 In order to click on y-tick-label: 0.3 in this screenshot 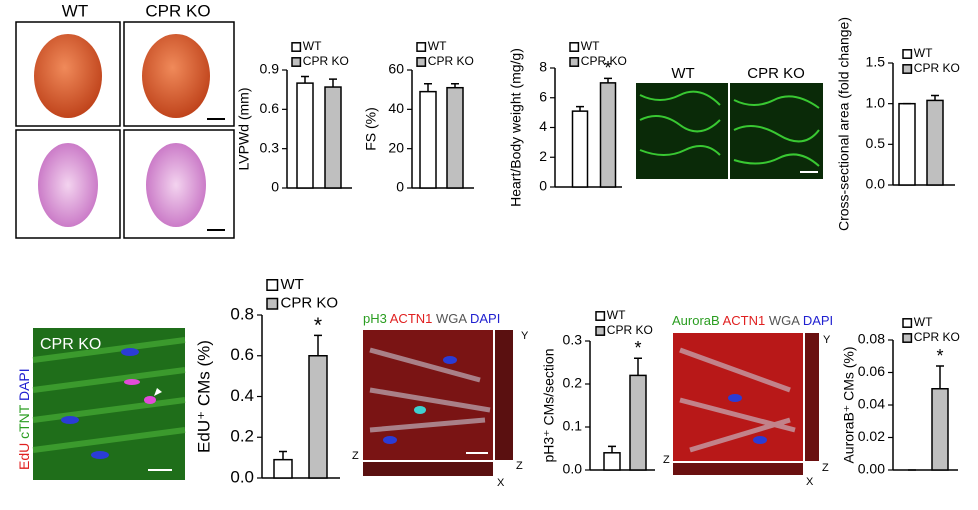, I will do `click(270, 147)`.